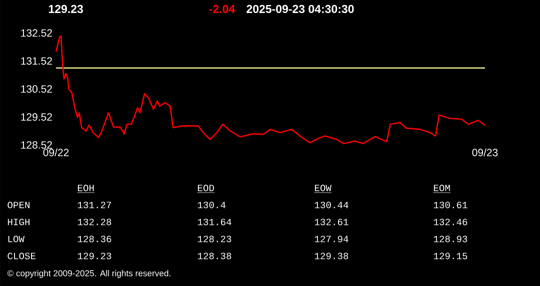 Image resolution: width=540 pixels, height=286 pixels. Describe the element at coordinates (331, 239) in the screenshot. I see `text: 127.94` at that location.